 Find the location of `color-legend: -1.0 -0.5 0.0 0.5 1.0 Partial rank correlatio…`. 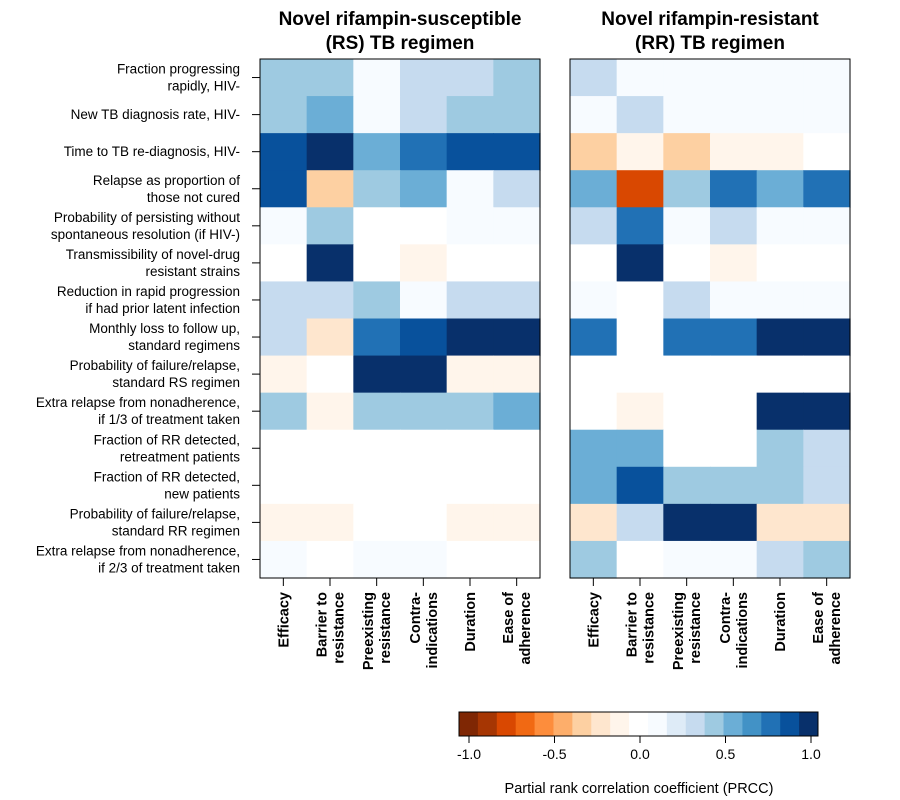

color-legend: -1.0 -0.5 0.0 0.5 1.0 Partial rank correlatio… is located at coordinates (639, 754).